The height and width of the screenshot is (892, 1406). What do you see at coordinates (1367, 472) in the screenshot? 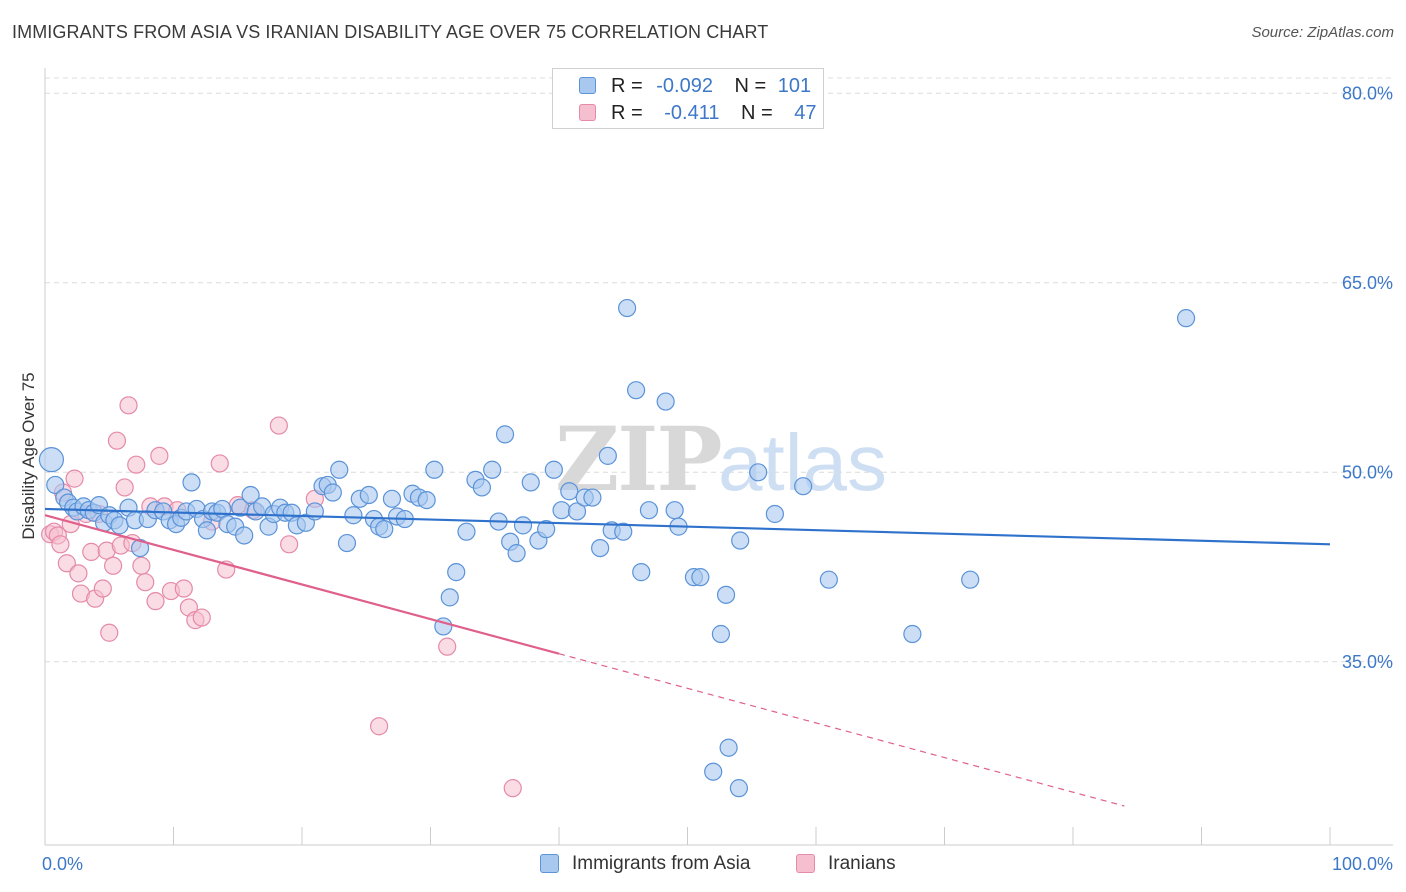
I see `y-tick-label: 50.0%` at bounding box center [1367, 472].